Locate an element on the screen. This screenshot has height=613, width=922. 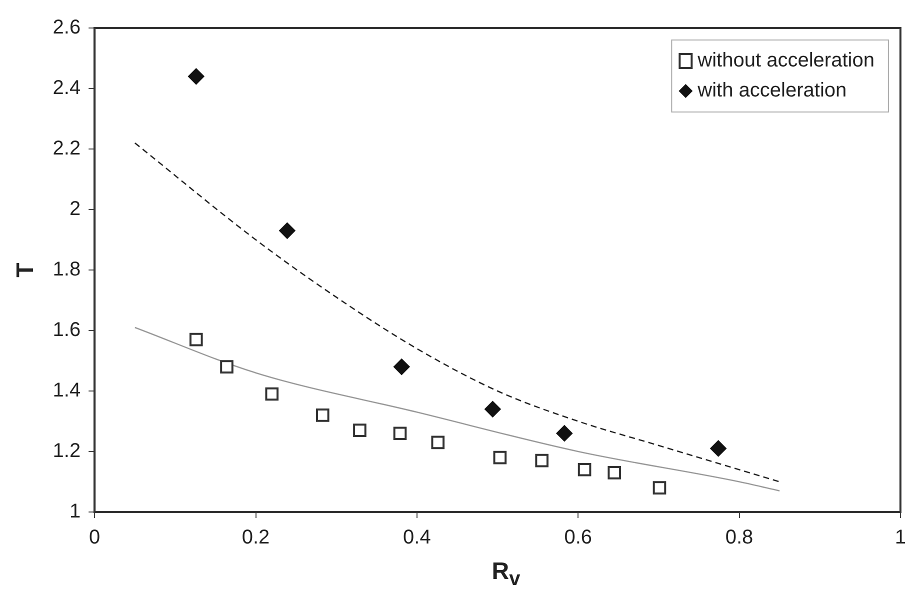
y-tick-label: 2.6 is located at coordinates (66, 27).